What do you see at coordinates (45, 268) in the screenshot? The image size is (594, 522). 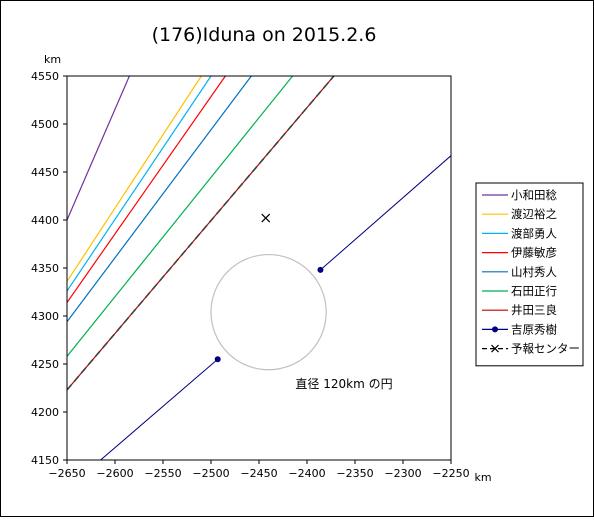 I see `y-tick-label-4350: 4350` at bounding box center [45, 268].